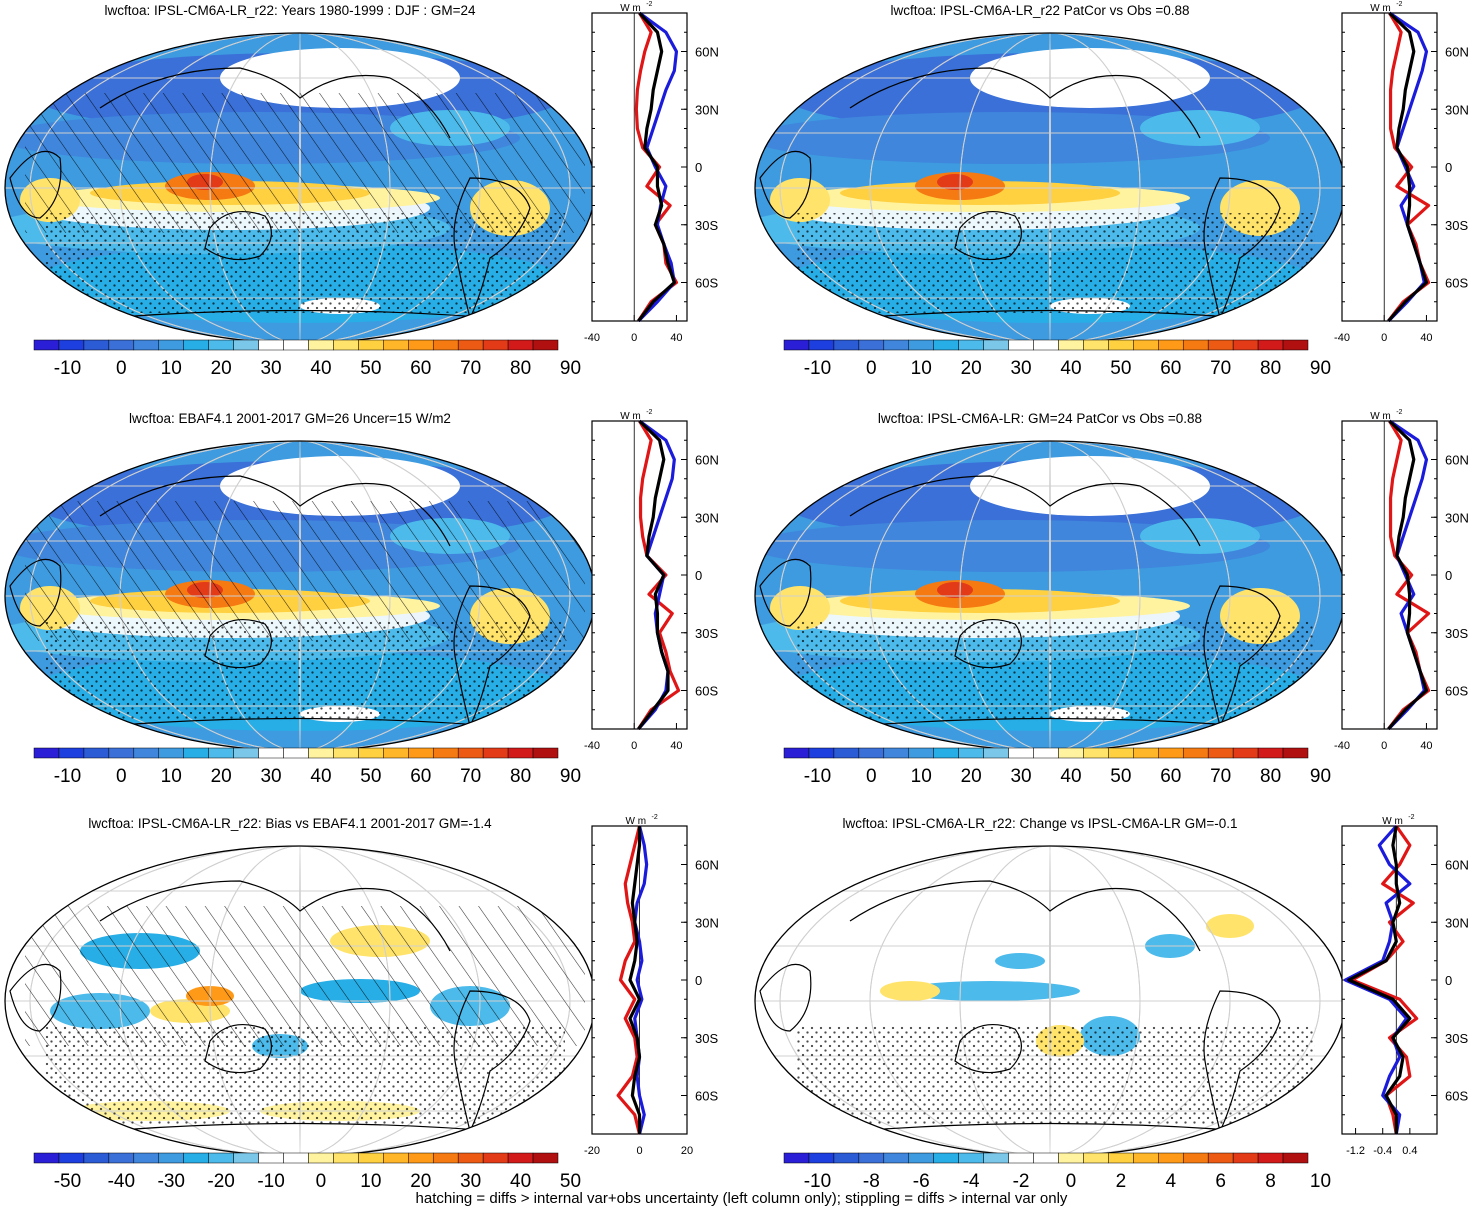 The image size is (1483, 1215). Describe the element at coordinates (707, 109) in the screenshot. I see `profile-lat-label: 30N` at that location.